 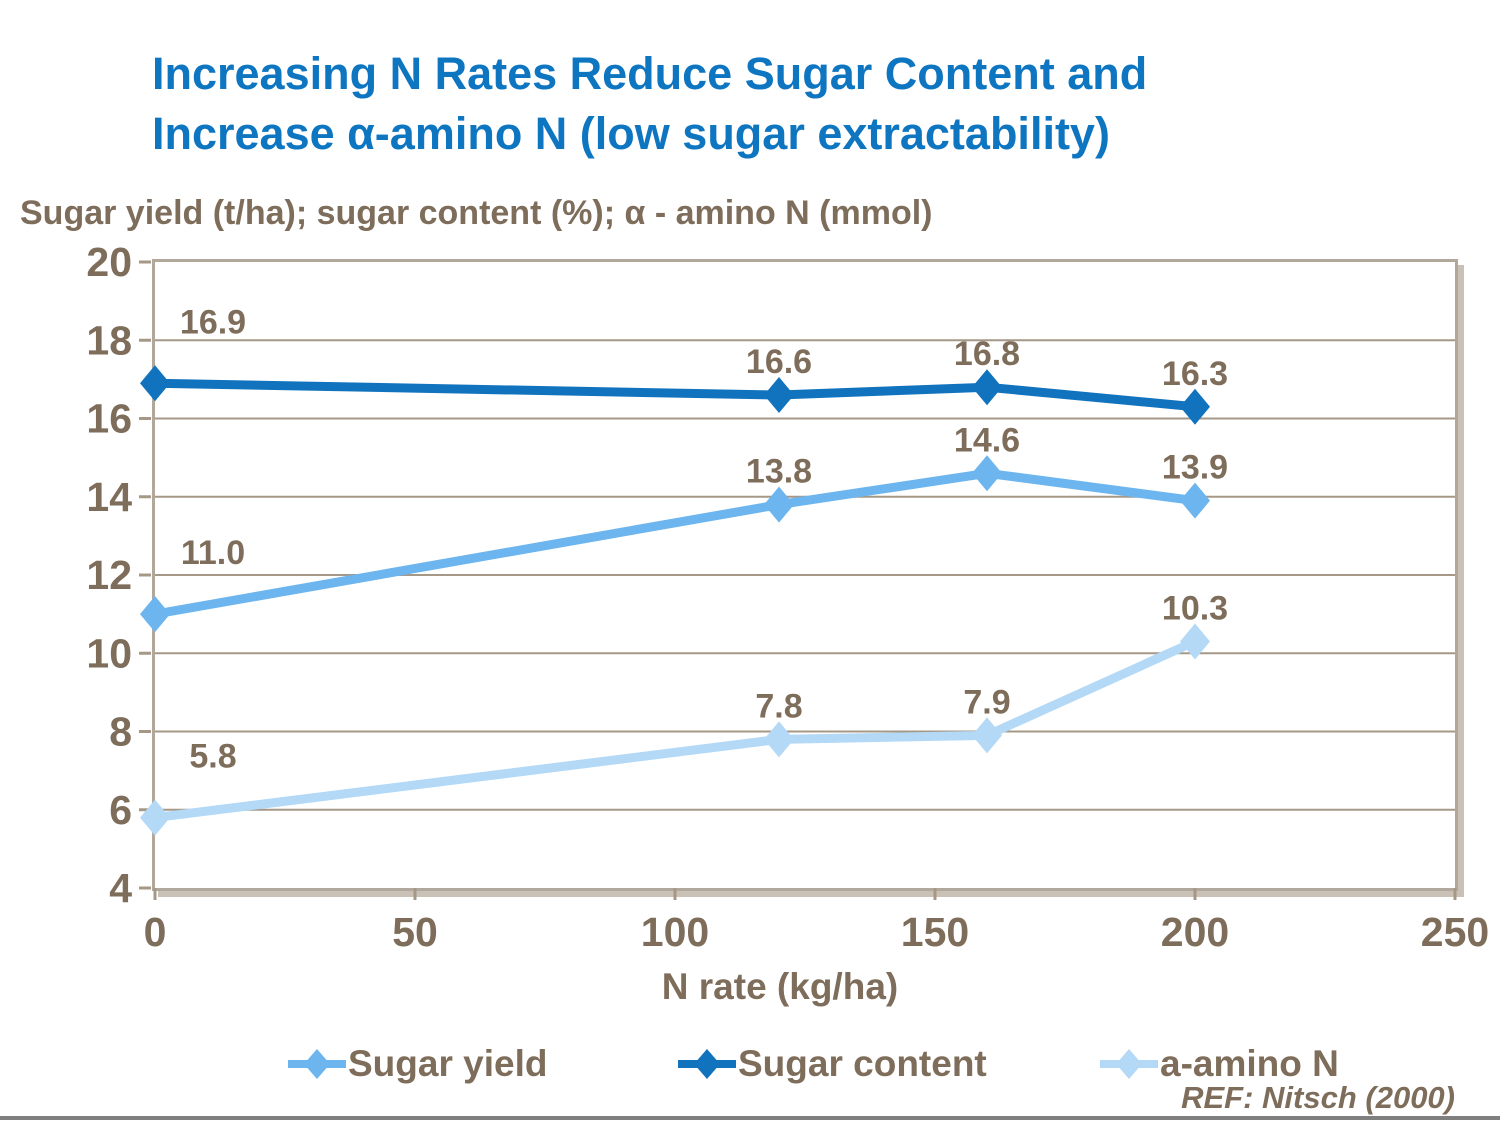 I want to click on data-label: 7.8, so click(x=778, y=706).